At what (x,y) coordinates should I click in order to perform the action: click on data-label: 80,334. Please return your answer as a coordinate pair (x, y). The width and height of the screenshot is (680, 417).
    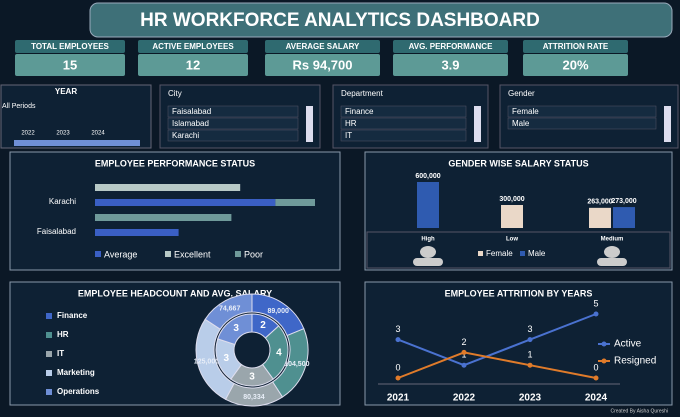
    Looking at the image, I should click on (254, 397).